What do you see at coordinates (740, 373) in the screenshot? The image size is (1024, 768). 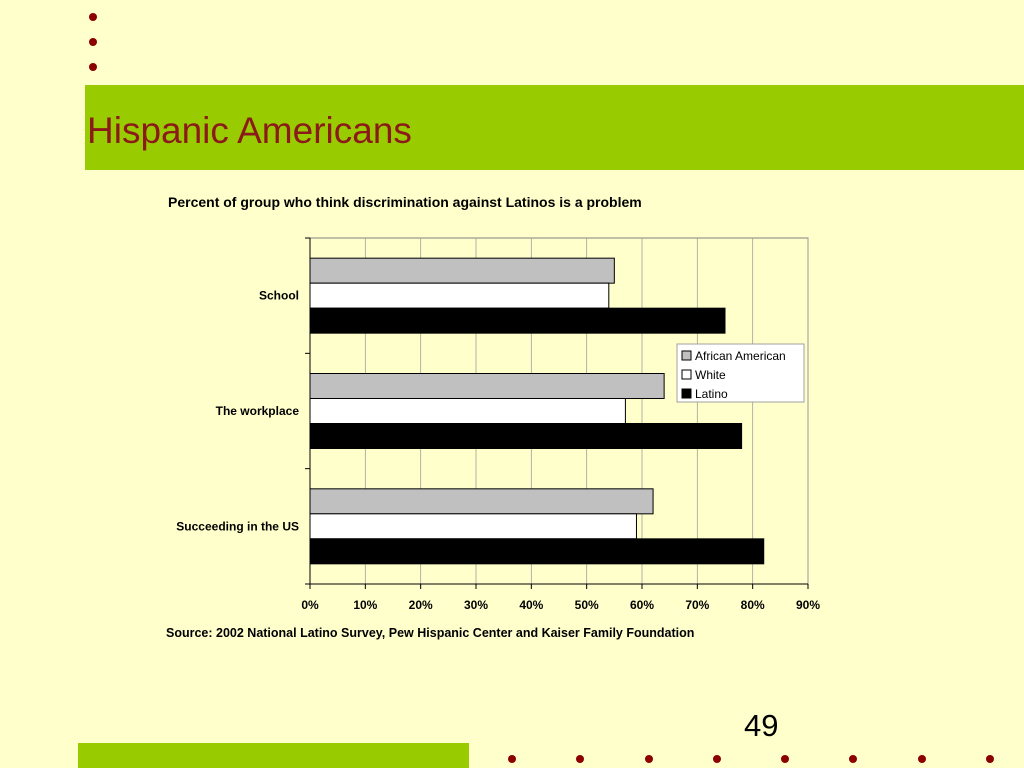 I see `legend` at bounding box center [740, 373].